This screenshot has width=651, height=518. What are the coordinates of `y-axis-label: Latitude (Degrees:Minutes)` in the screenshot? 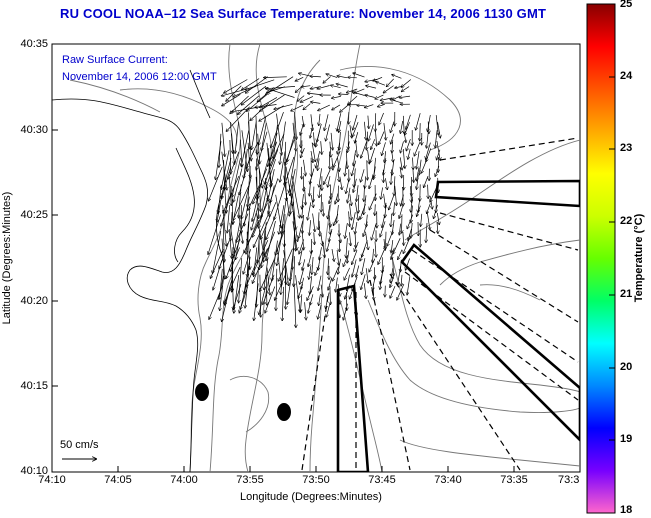 It's located at (7, 258).